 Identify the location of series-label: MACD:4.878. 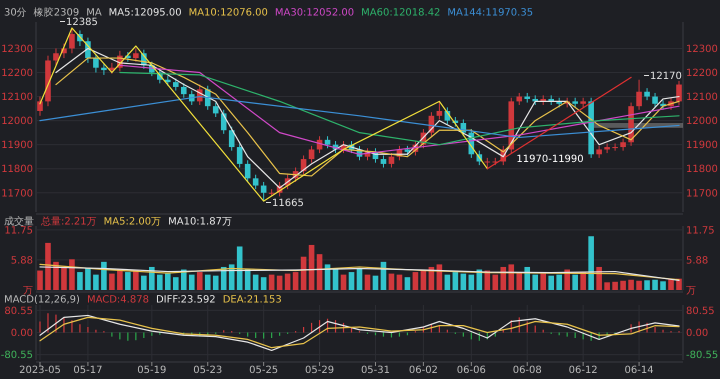
(117, 300).